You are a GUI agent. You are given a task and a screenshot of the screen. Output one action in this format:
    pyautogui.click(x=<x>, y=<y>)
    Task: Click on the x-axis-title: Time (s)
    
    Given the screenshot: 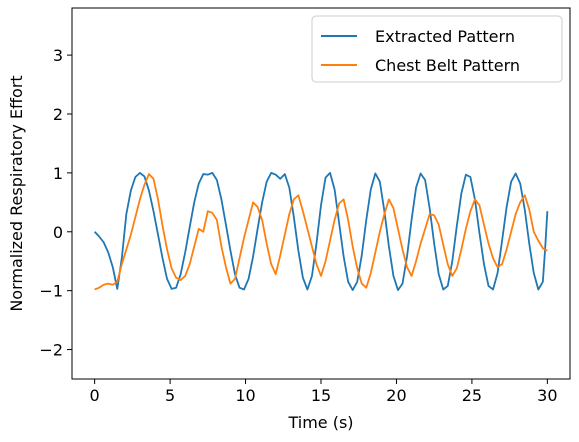 What is the action you would take?
    pyautogui.click(x=320, y=422)
    